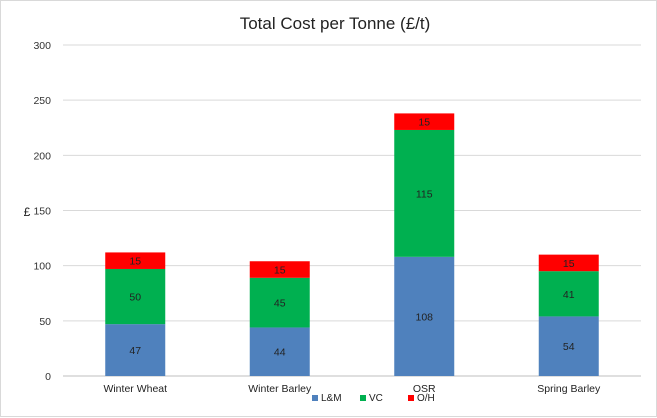  I want to click on y-axis-label: £, so click(27, 212).